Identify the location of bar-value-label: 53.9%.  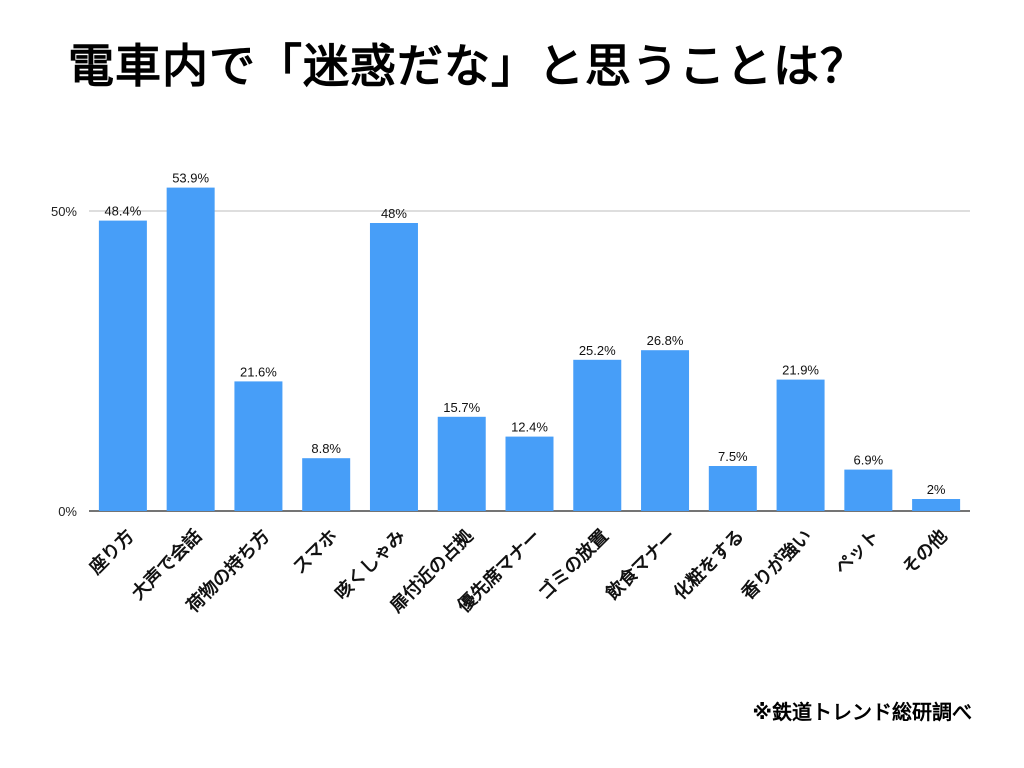
(190, 178).